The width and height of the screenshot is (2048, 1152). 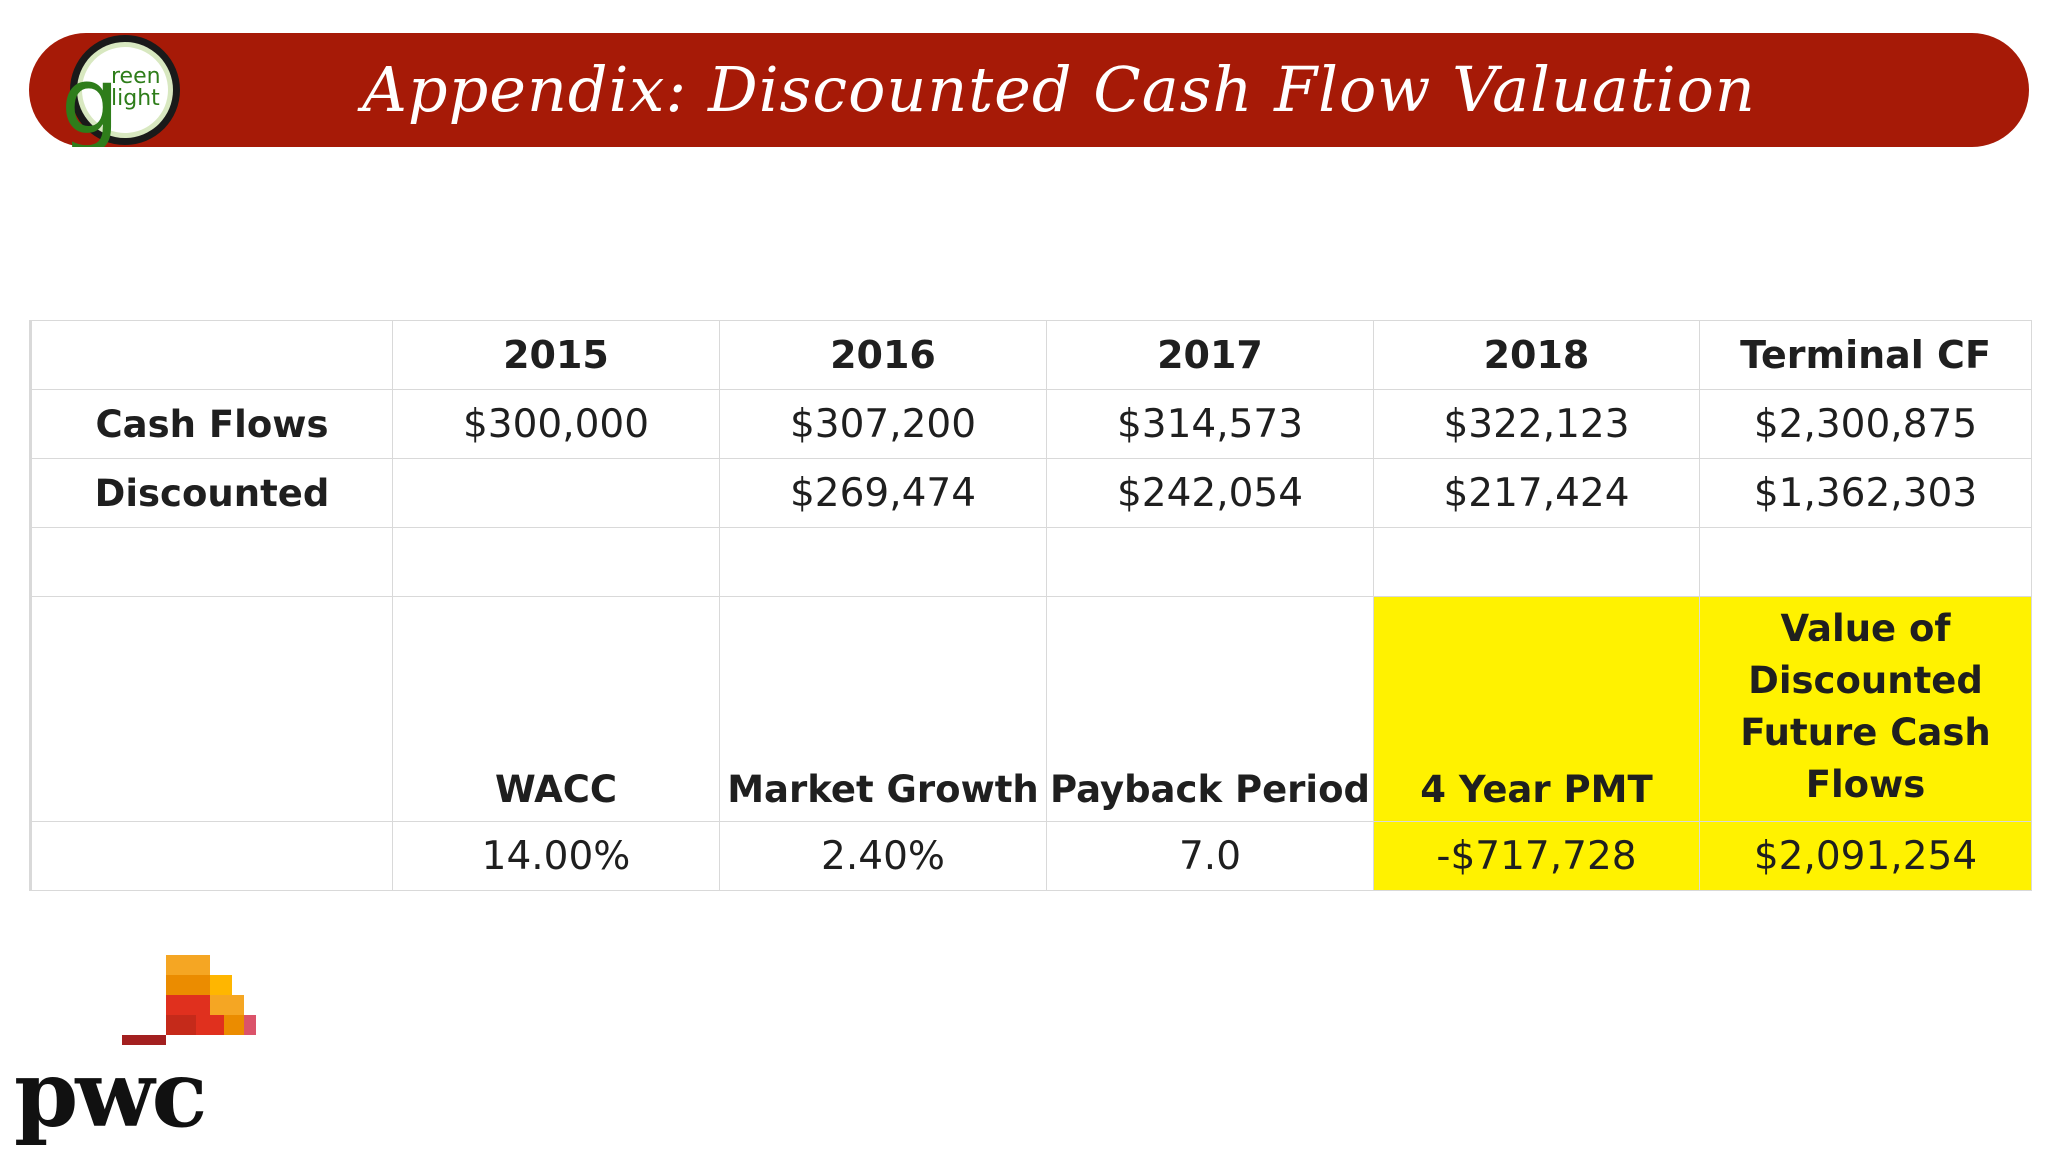 I want to click on header-cell-terminal: Terminal CF, so click(x=1865, y=355).